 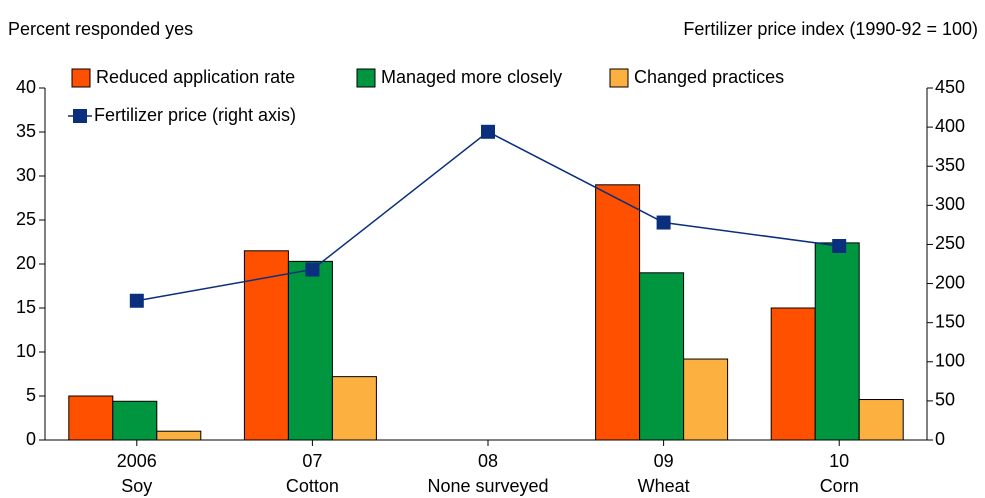 What do you see at coordinates (31, 395) in the screenshot?
I see `y-tick-label: 5` at bounding box center [31, 395].